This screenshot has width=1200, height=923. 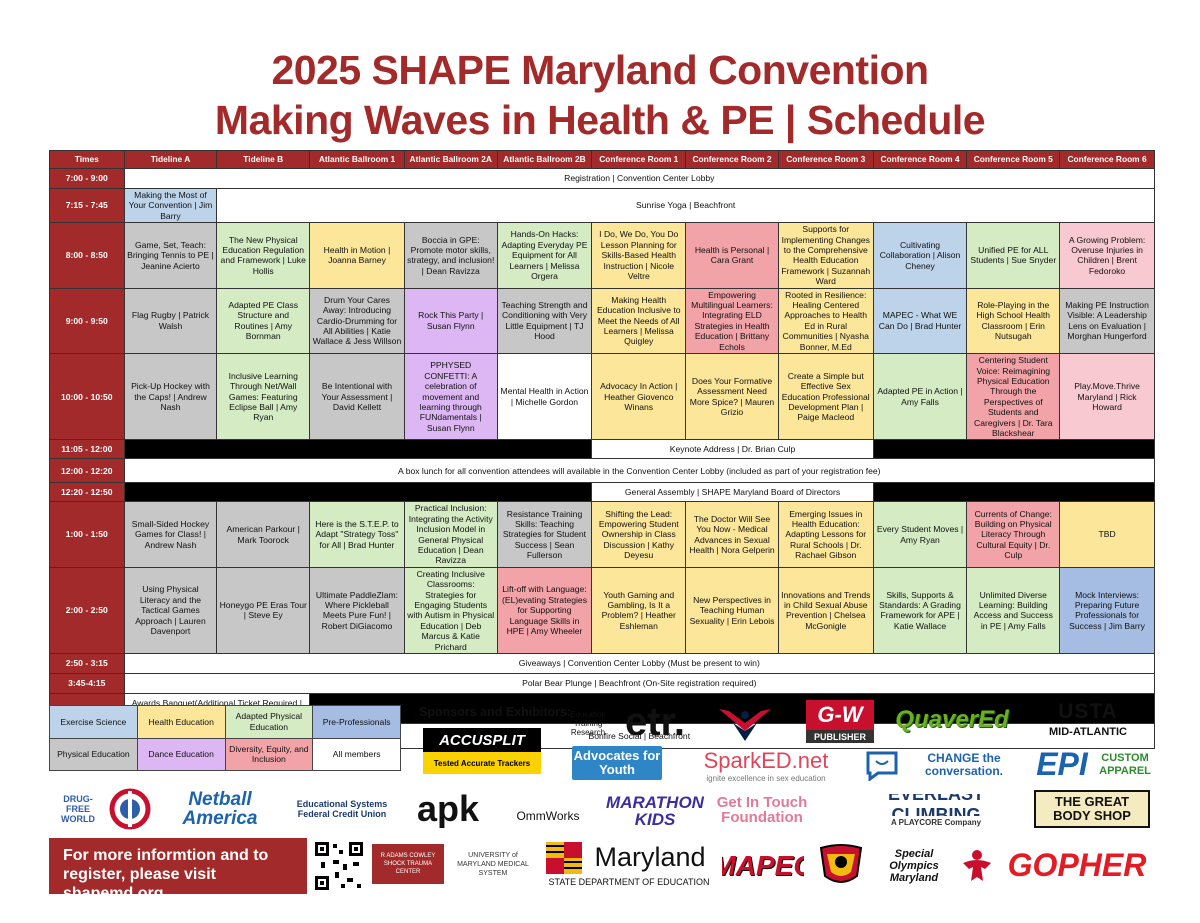 What do you see at coordinates (78, 809) in the screenshot?
I see `drug-free-world-logo: DRUG-FREE WORLD` at bounding box center [78, 809].